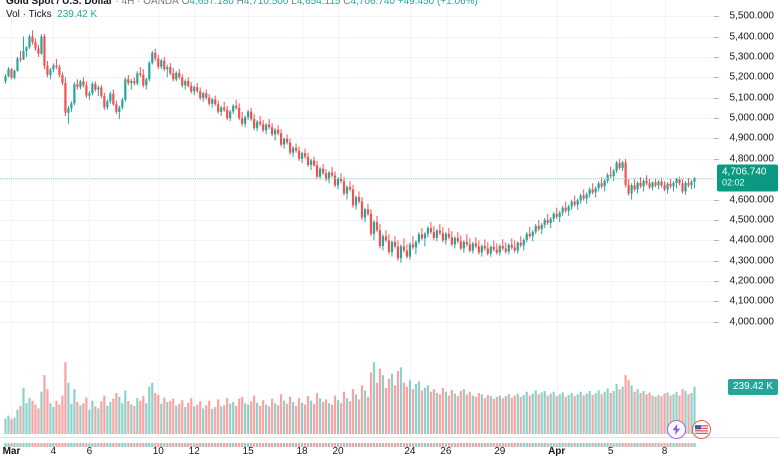 Image resolution: width=780 pixels, height=471 pixels. I want to click on time-axis: Mar 4 6 10 12 15 18 20 24 26 29 Apr 5 8, so click(390, 454).